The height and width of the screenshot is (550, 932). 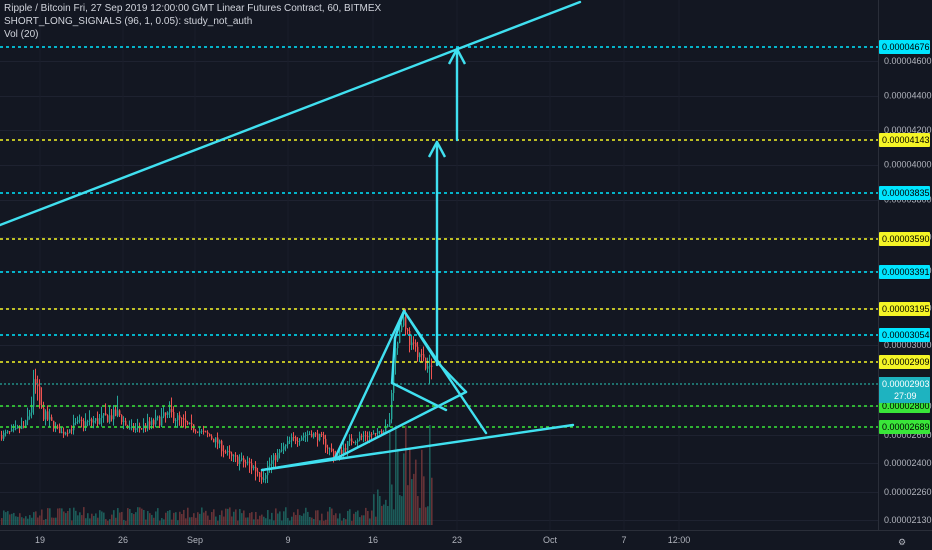 I want to click on flag-base, so click(x=401, y=425).